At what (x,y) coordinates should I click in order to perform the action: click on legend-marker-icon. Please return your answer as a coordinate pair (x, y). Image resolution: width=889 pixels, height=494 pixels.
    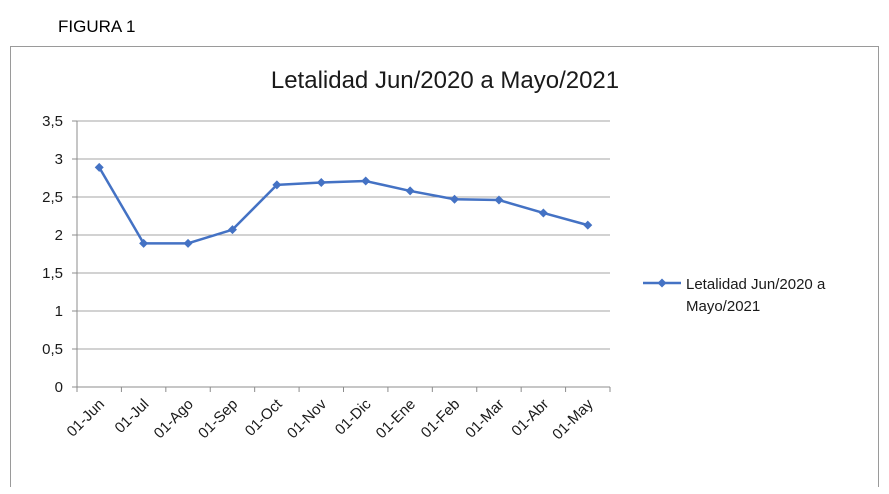
    Looking at the image, I should click on (662, 283).